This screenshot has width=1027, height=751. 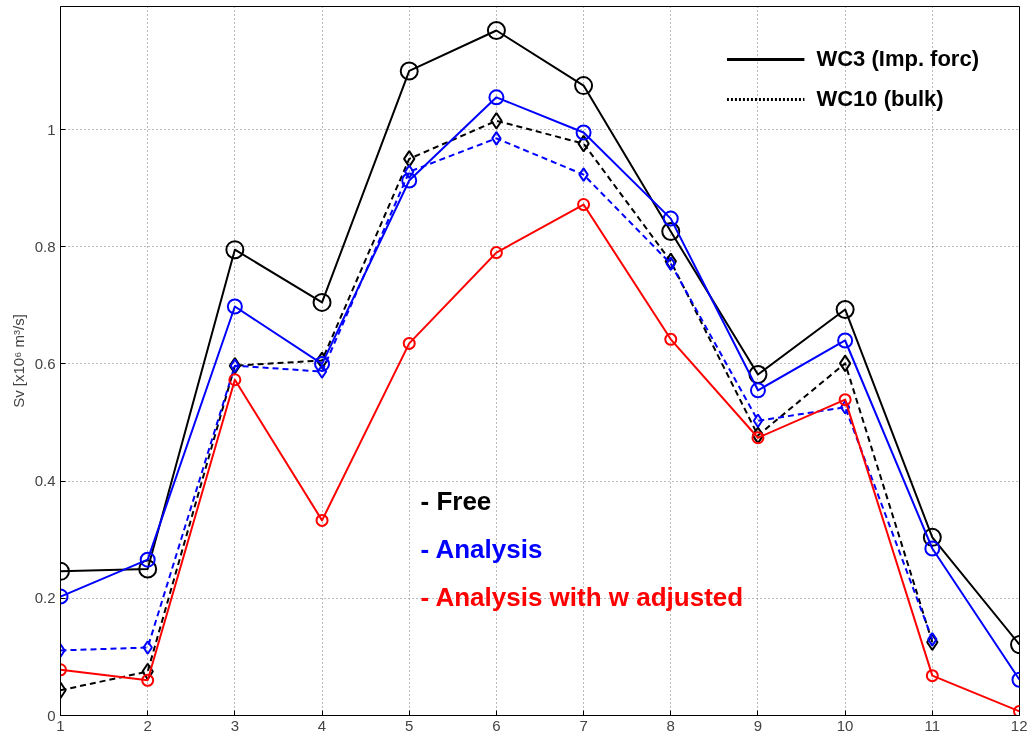 I want to click on x-tick-label: 9, so click(x=758, y=725).